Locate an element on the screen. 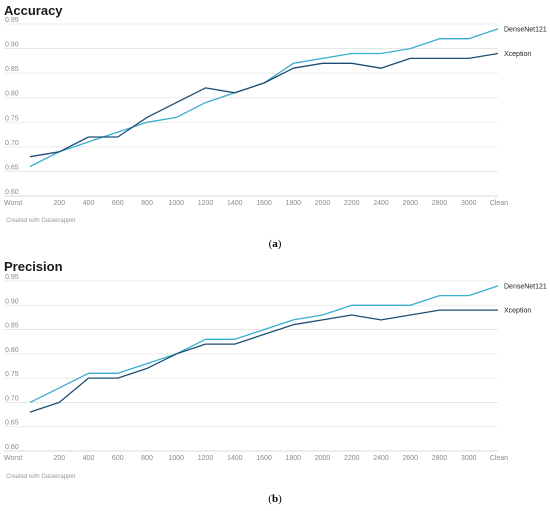  figure-caption: (a) is located at coordinates (275, 244).